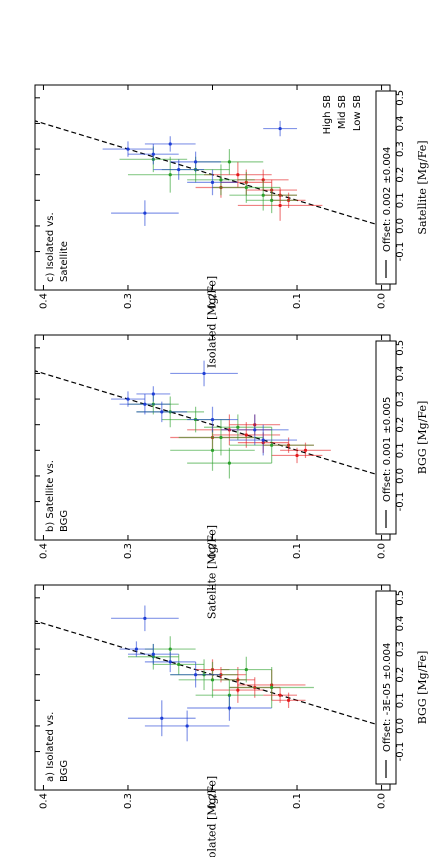 The height and width of the screenshot is (857, 447). I want to click on legend-entry: Low SB, so click(357, 113).